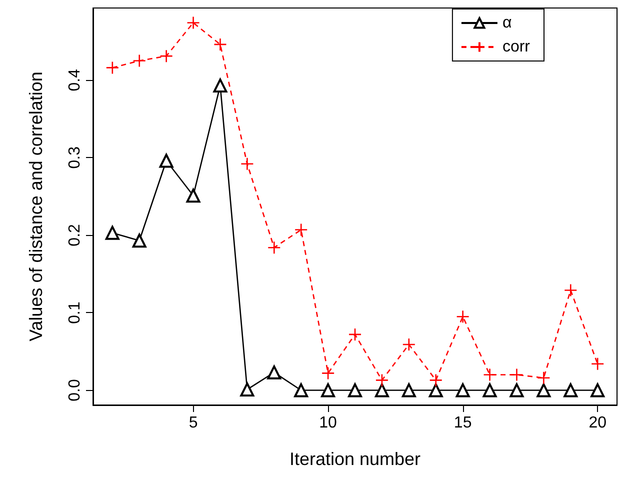 This screenshot has width=618, height=484. Describe the element at coordinates (75, 235) in the screenshot. I see `y-tick-label: 0.2` at that location.